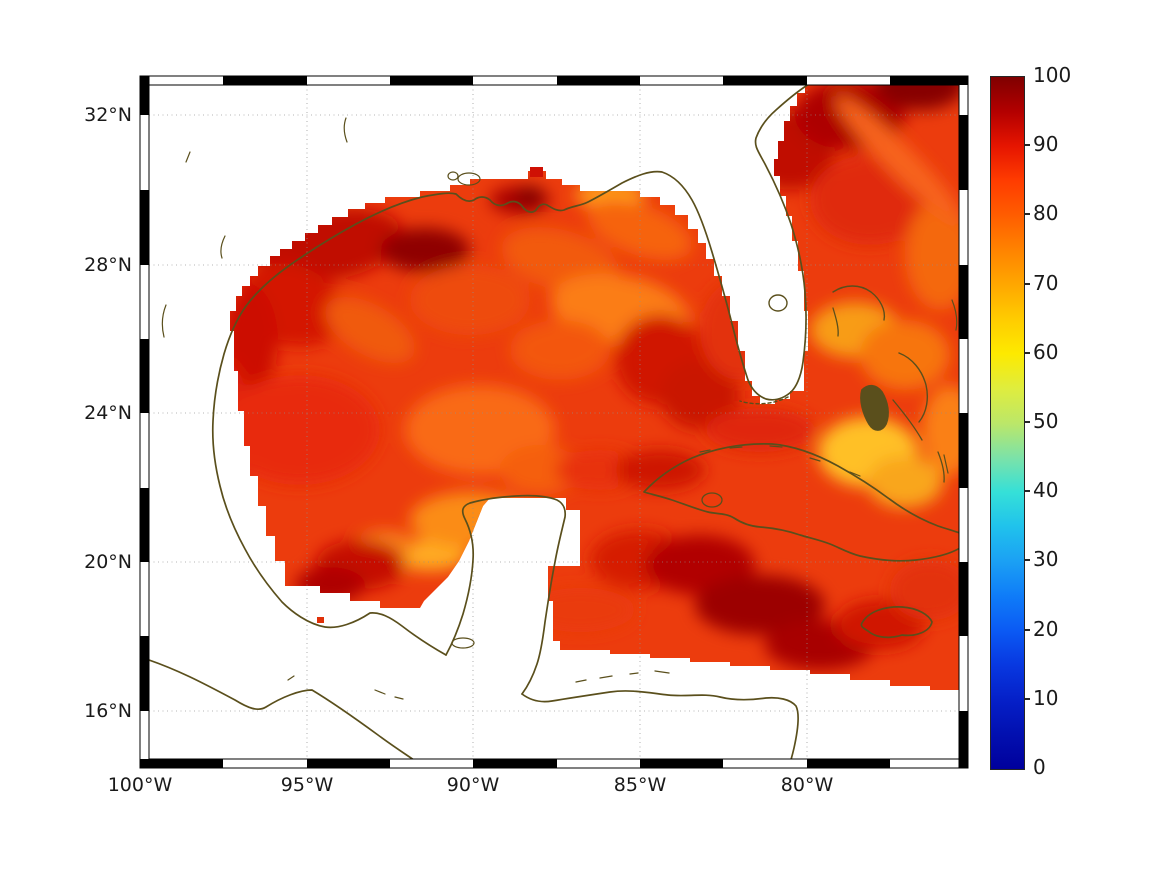  What do you see at coordinates (1046, 628) in the screenshot?
I see `colorbar-tick-label: 20` at bounding box center [1046, 628].